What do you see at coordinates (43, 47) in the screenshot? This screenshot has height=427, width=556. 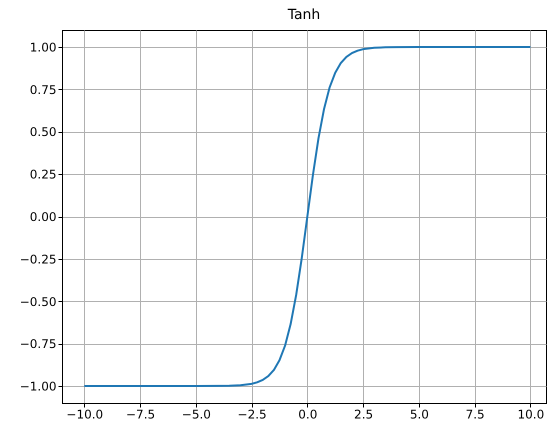 I see `y-tick-label: 1.00` at bounding box center [43, 47].